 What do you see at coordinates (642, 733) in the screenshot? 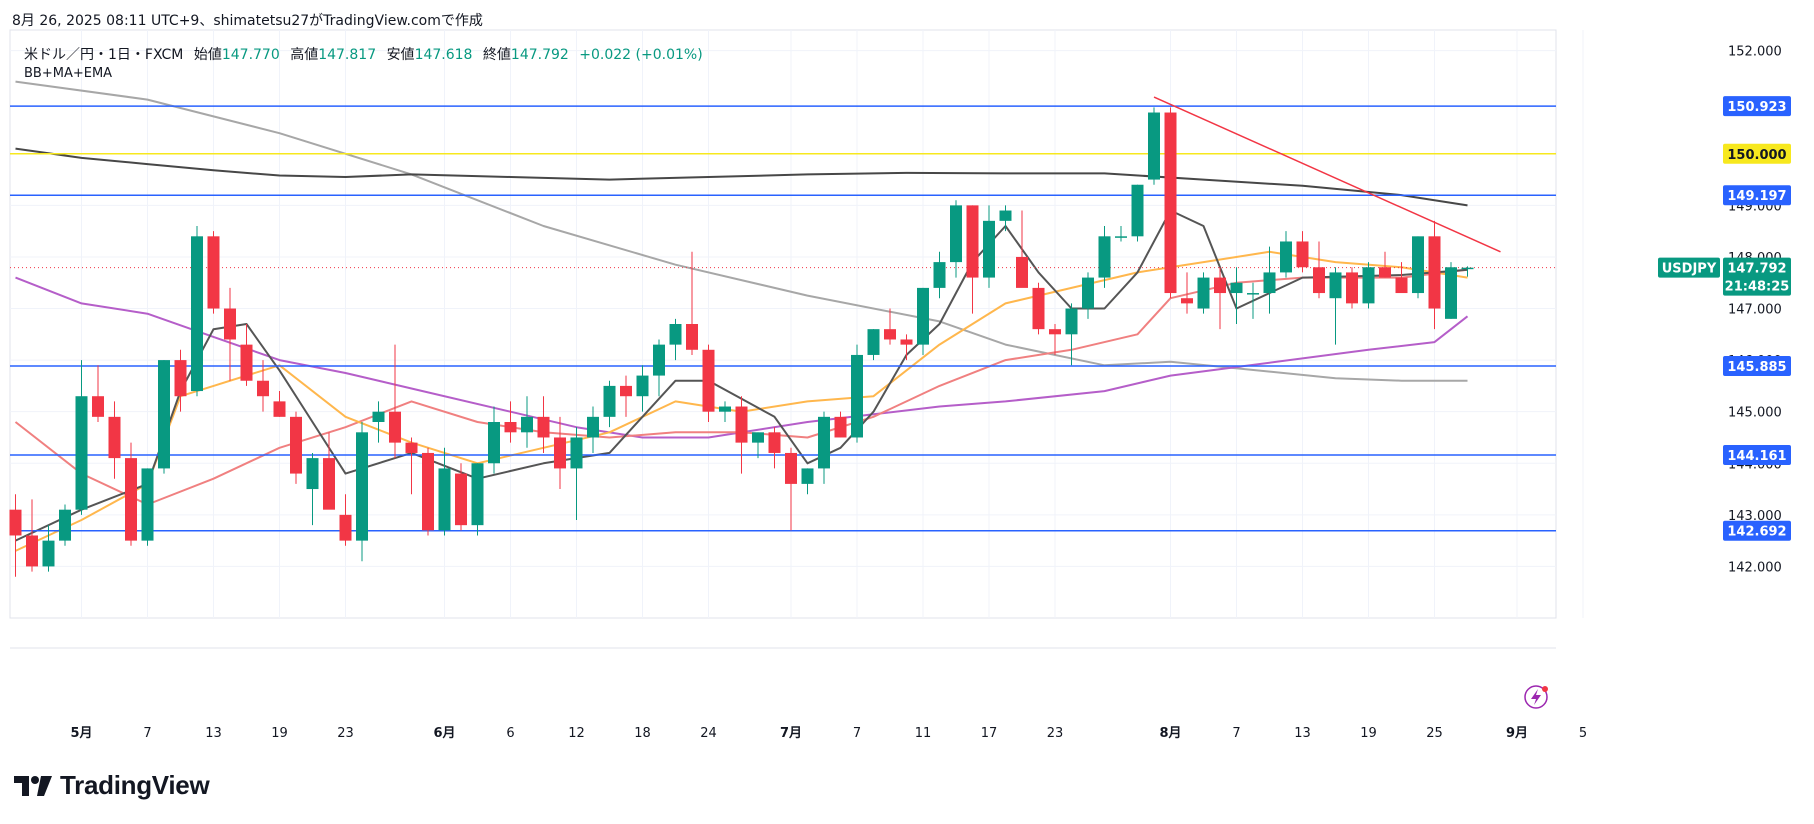
I see `x-tick-label: 18` at bounding box center [642, 733].